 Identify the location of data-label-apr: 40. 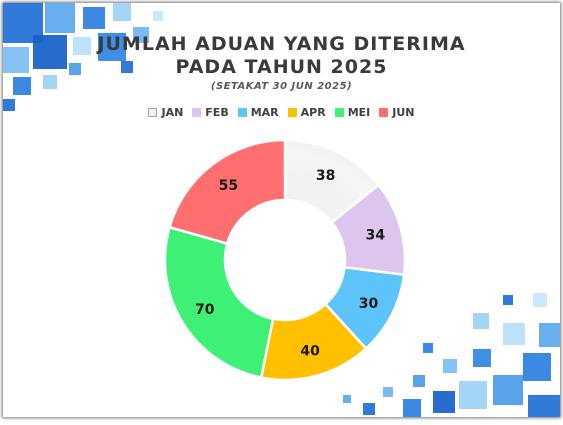
(310, 352).